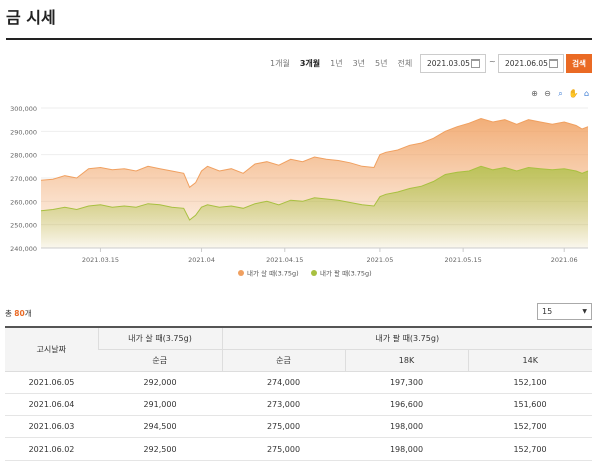 This screenshot has width=600, height=463. Describe the element at coordinates (23, 156) in the screenshot. I see `y-tick-label: 280,000` at that location.